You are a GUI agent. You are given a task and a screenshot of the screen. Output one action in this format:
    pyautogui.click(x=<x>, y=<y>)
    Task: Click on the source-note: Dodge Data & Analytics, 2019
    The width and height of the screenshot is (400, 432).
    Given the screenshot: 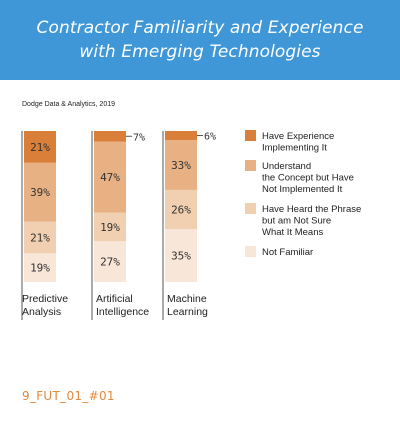 What is the action you would take?
    pyautogui.click(x=69, y=104)
    